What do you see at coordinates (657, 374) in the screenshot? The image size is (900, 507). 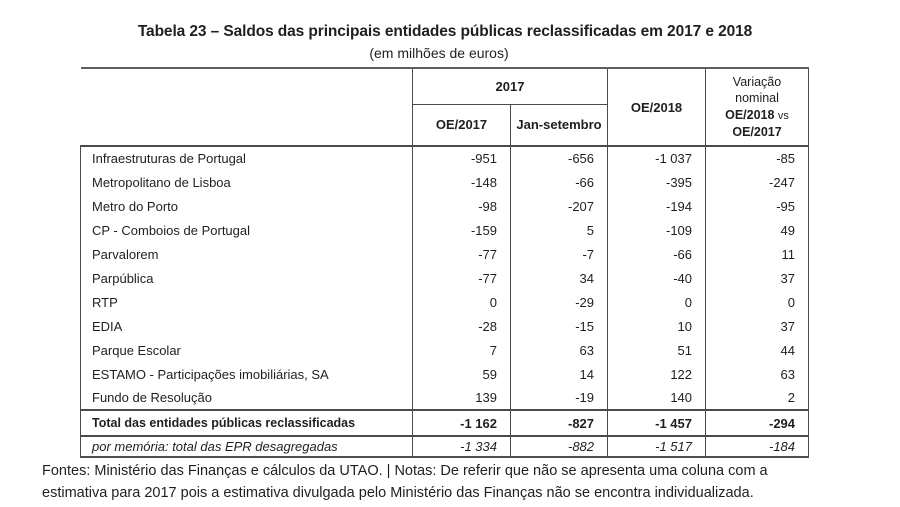 I see `oe2018-value-cell: 122` at bounding box center [657, 374].